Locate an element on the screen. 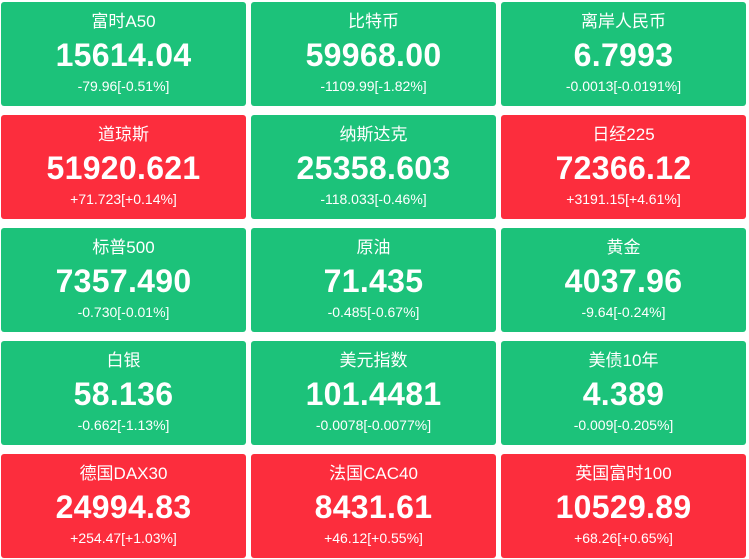  quote-tile-nikkei-225: 日经225 72366.12 +3191.15[+4.61%] is located at coordinates (623, 167).